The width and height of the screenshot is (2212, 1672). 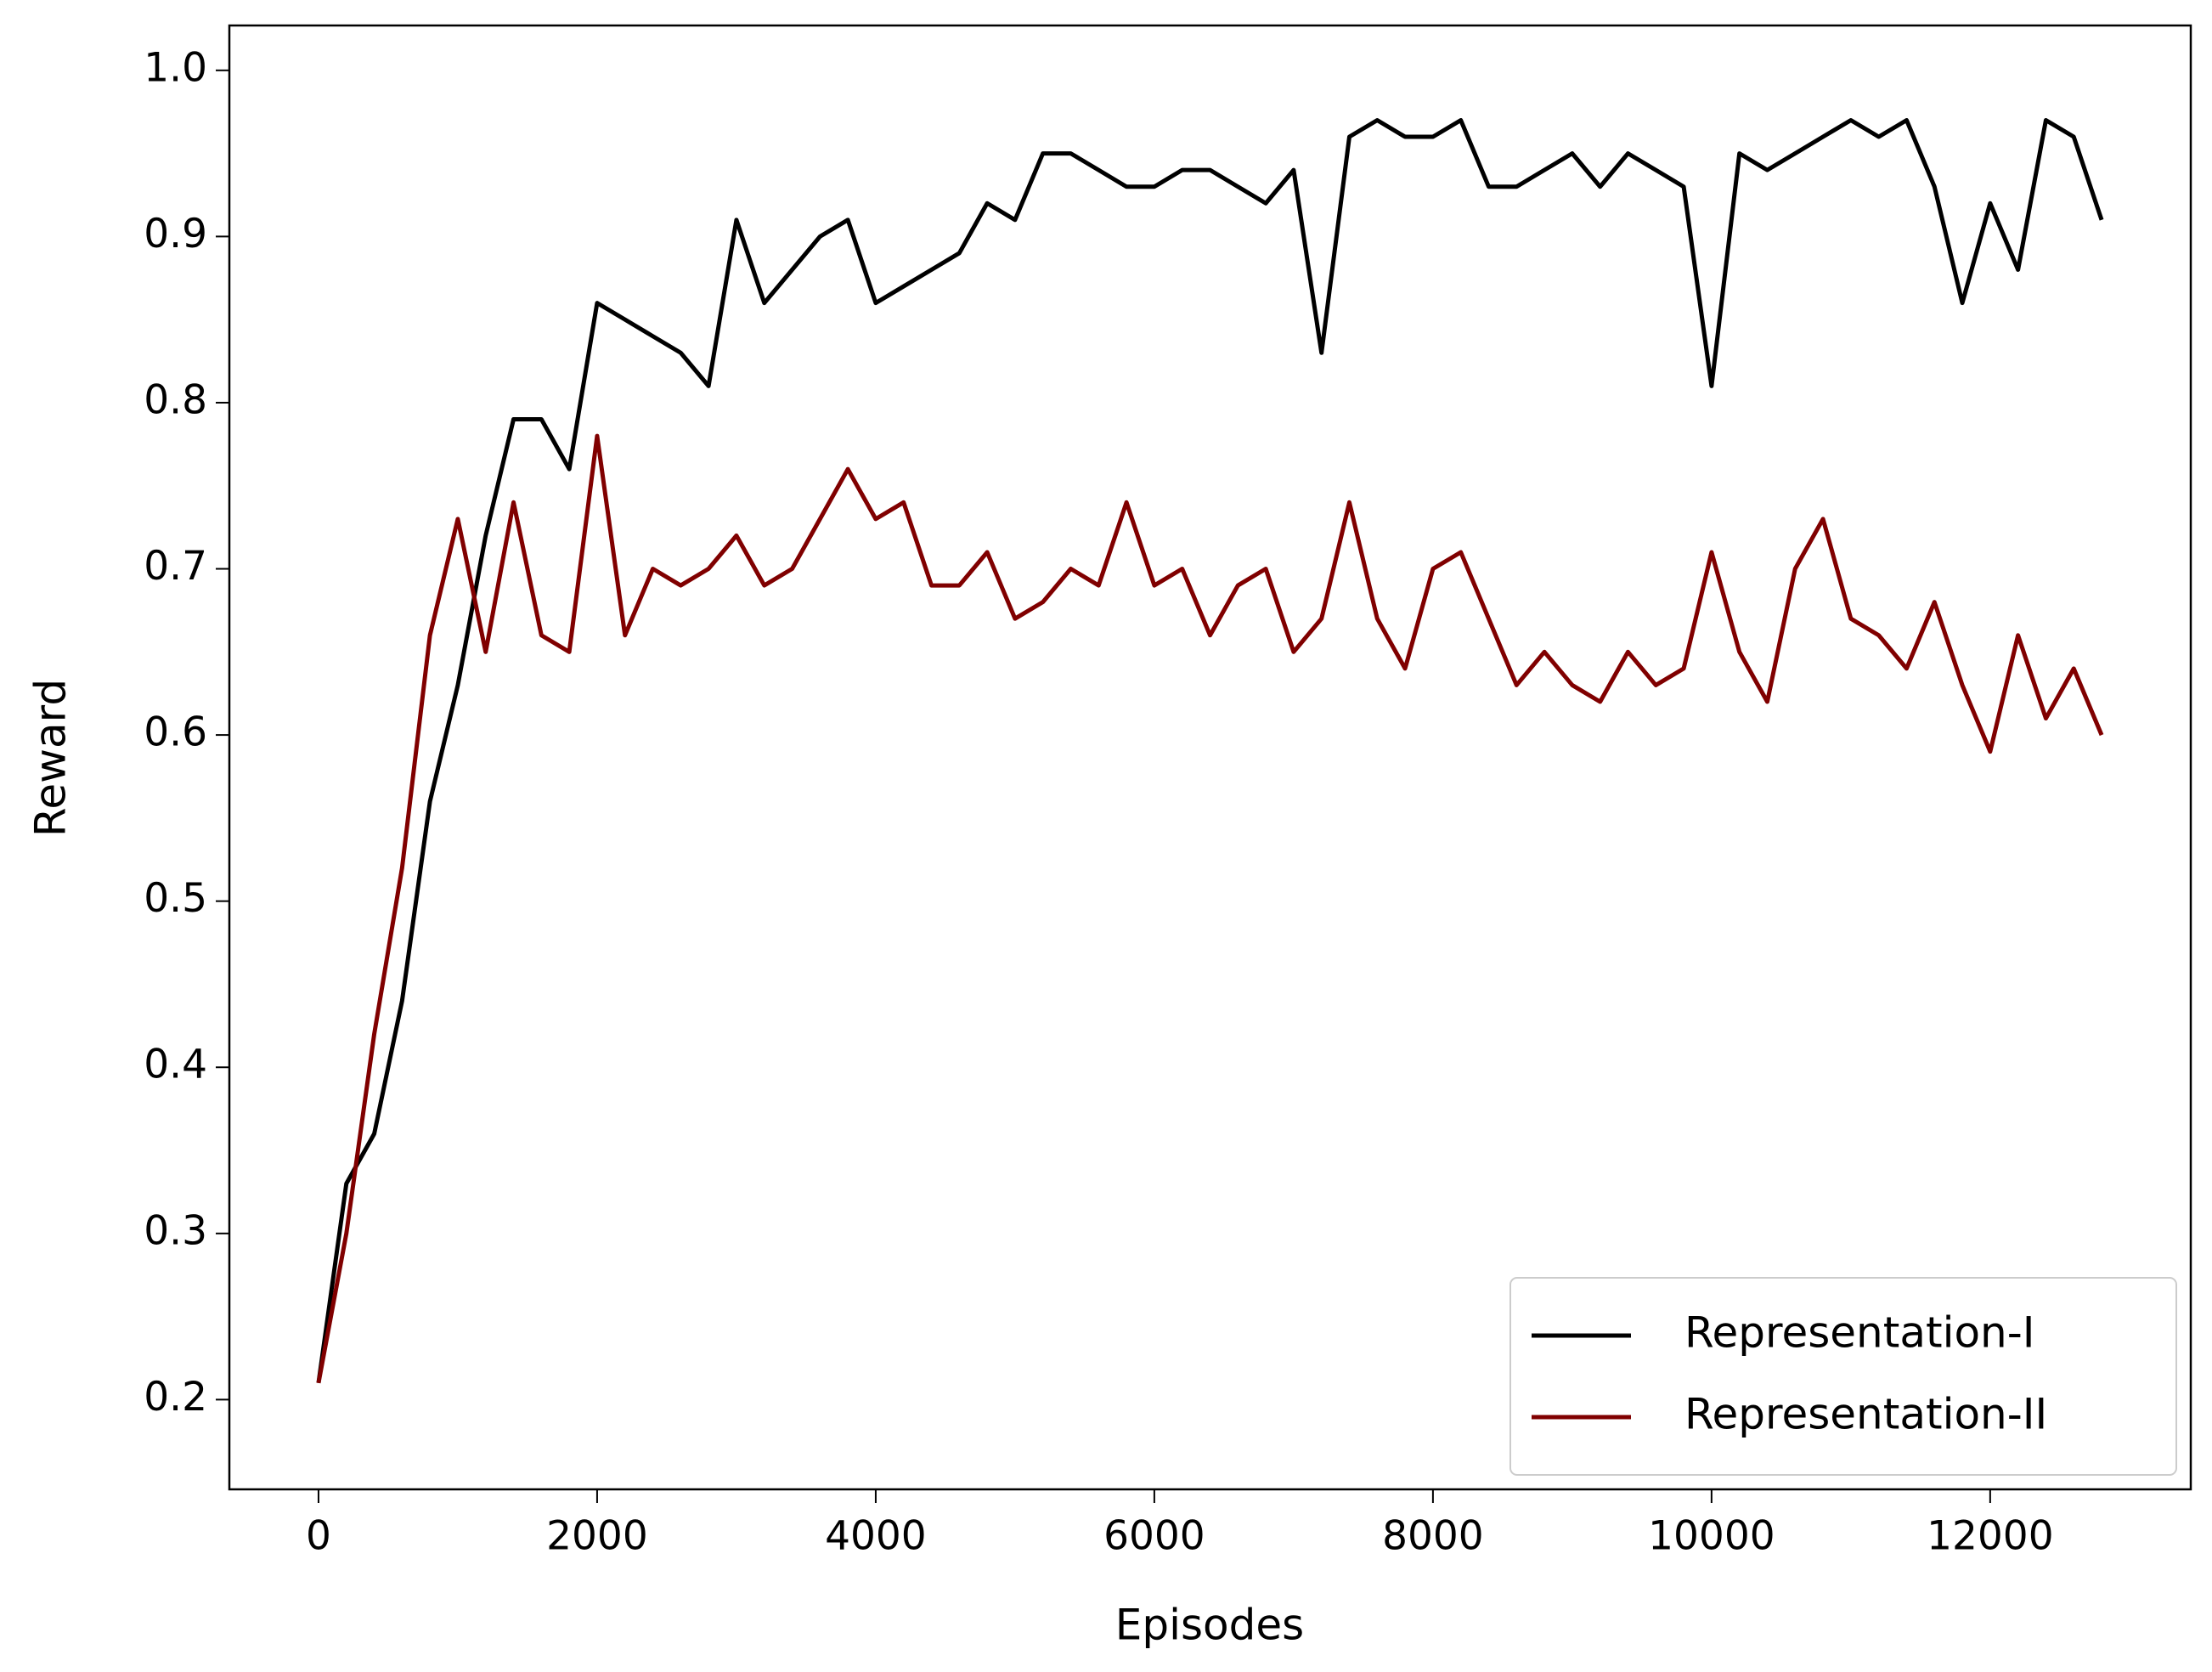 I want to click on x-tick-label: 12000, so click(x=1990, y=1536).